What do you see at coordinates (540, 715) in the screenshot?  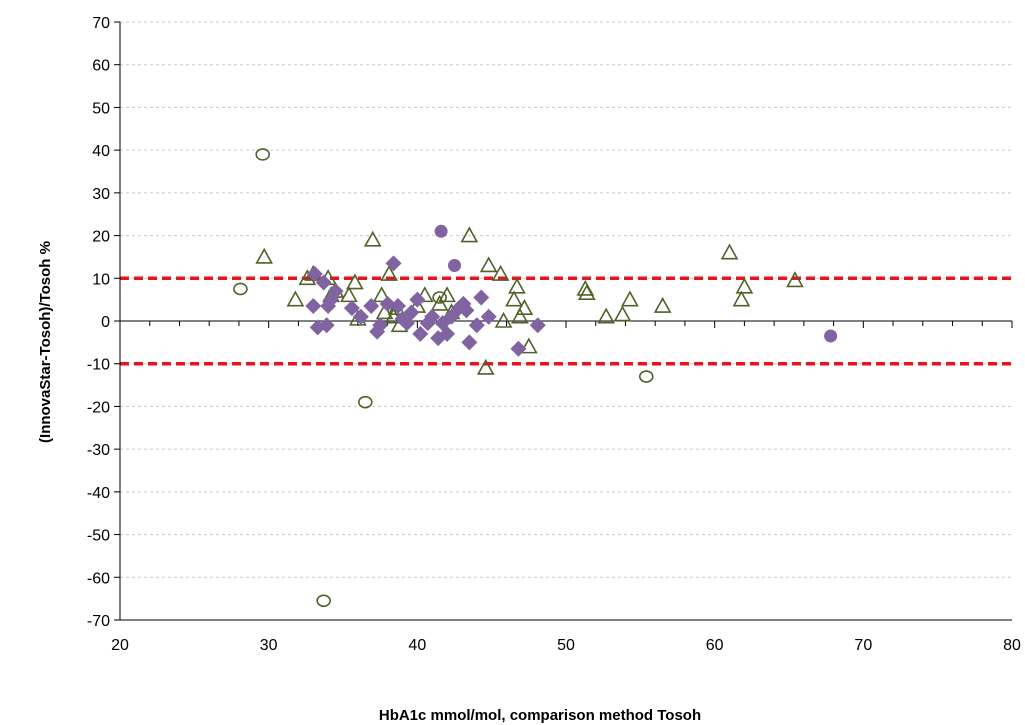 I see `x-axis-title: HbA1c mmol/mol, comparison method Tosoh` at bounding box center [540, 715].